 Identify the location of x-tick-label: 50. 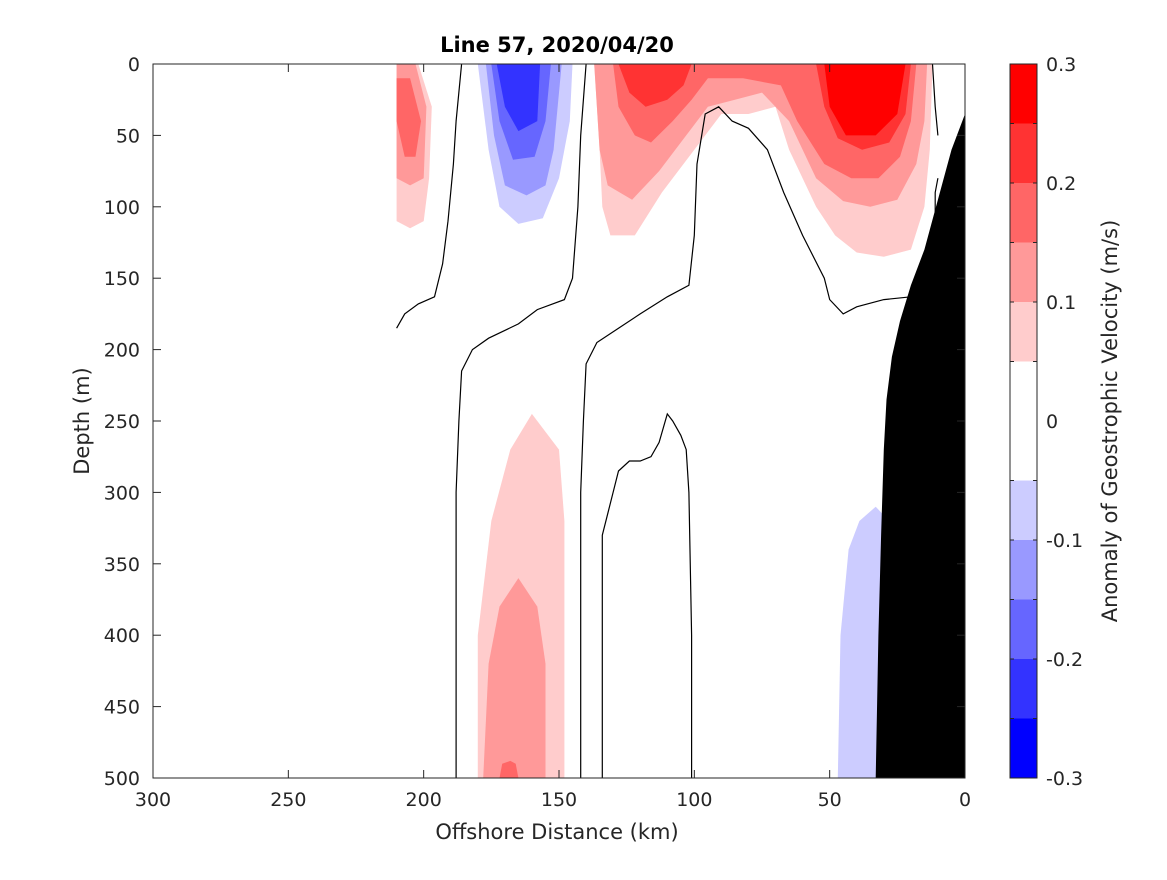
(830, 800).